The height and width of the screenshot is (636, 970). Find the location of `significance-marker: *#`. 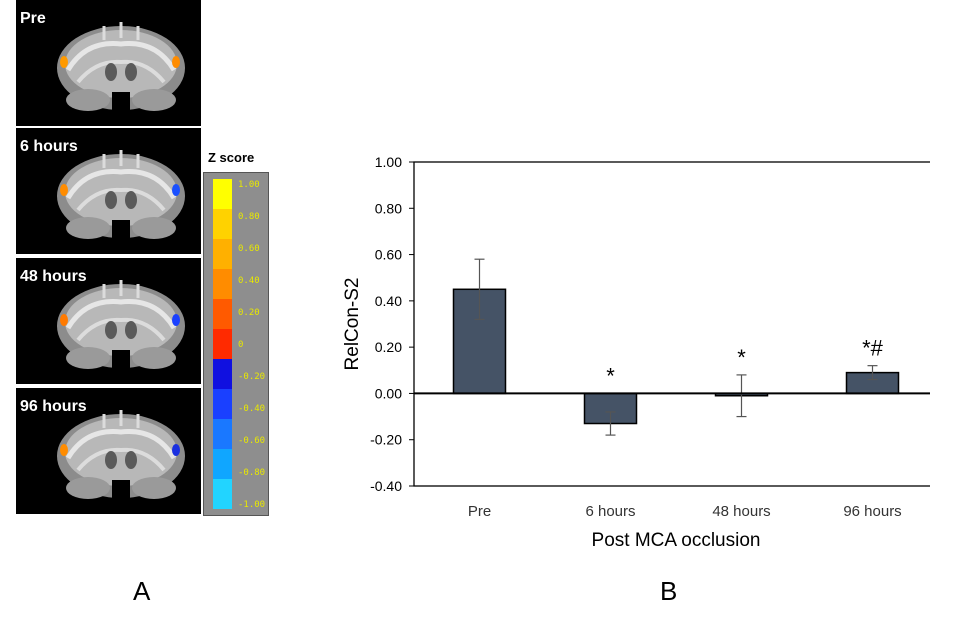

significance-marker: *# is located at coordinates (873, 348).